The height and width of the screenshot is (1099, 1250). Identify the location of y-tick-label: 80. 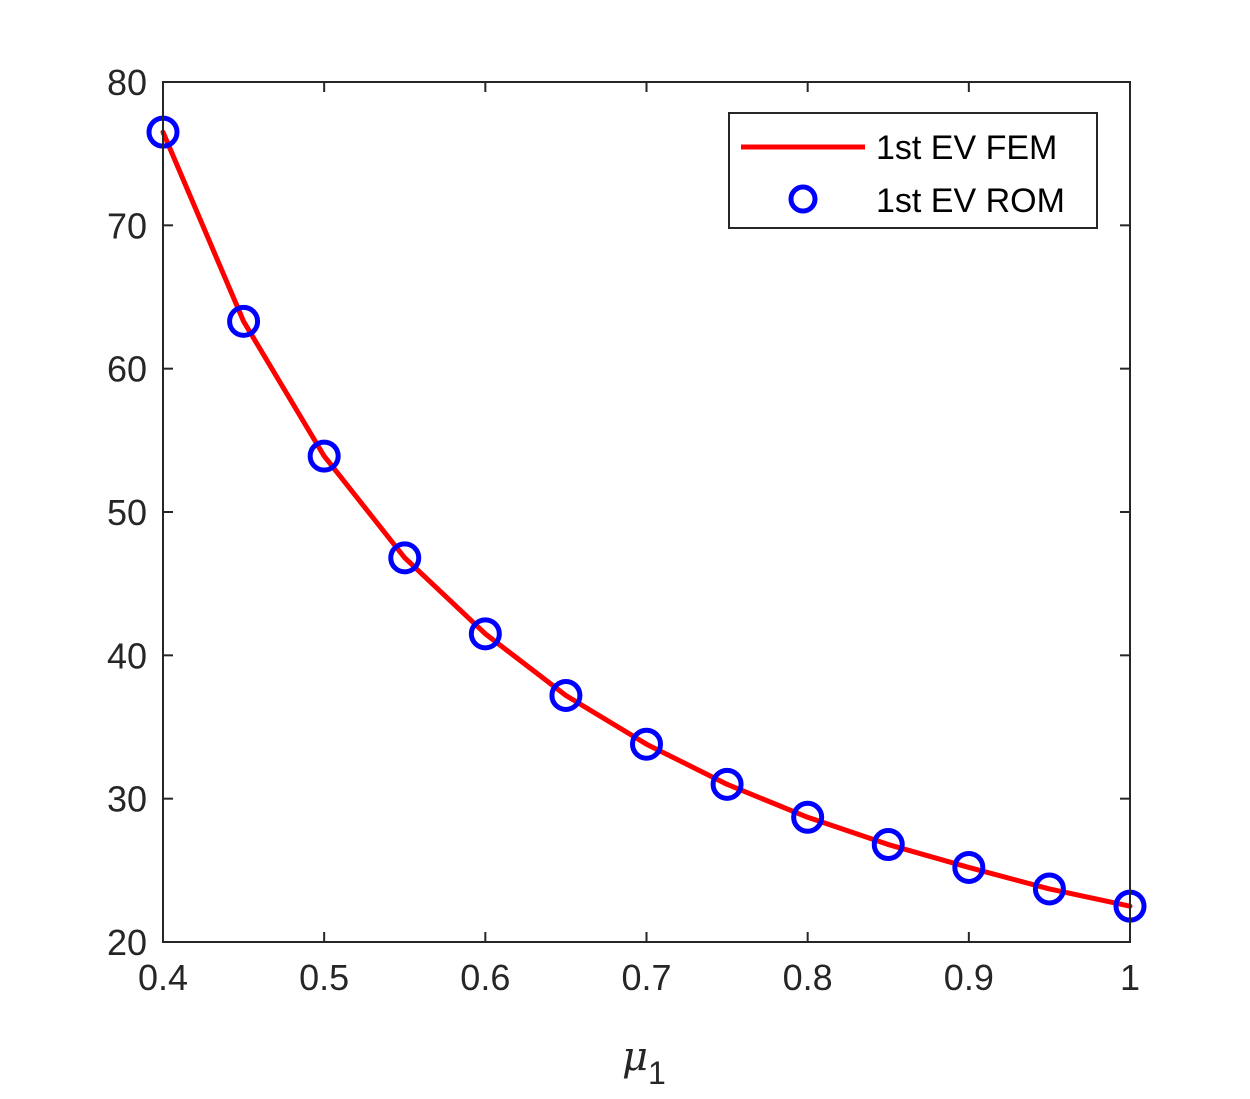
(127, 82).